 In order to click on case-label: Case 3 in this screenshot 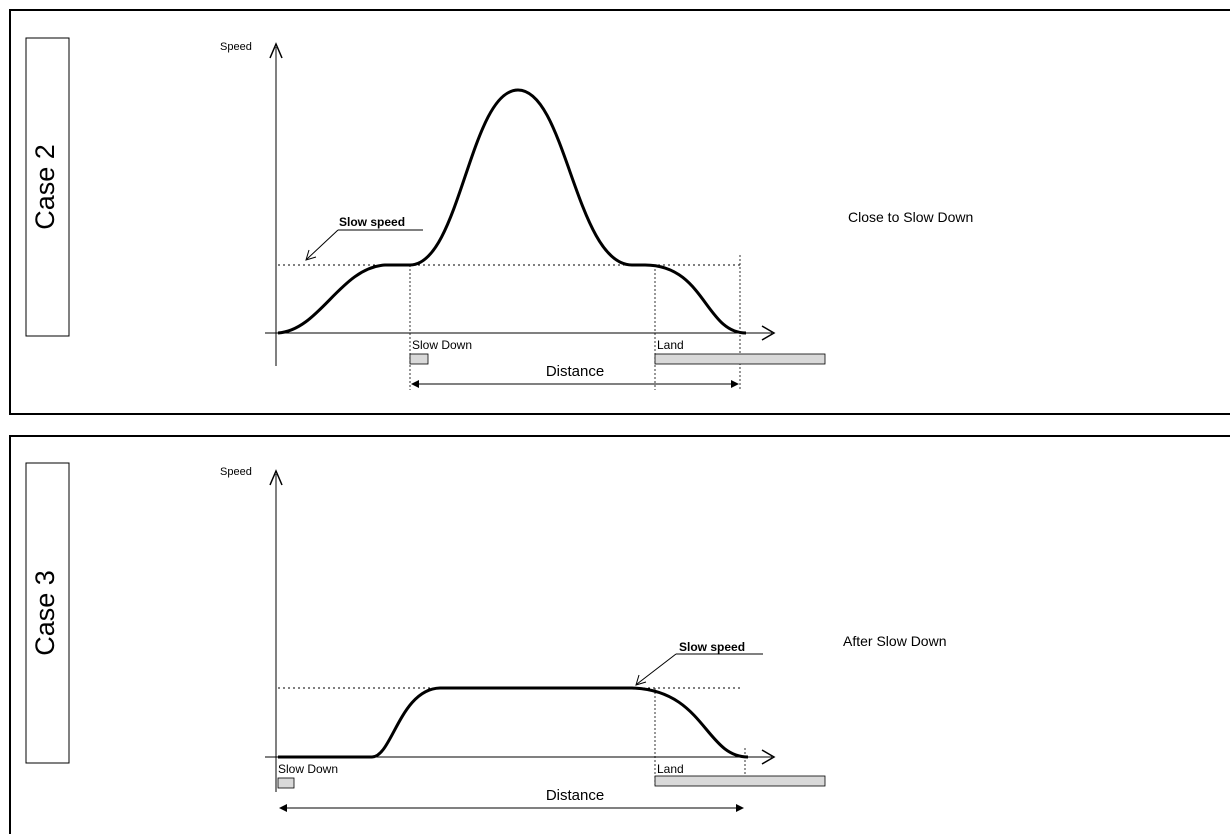, I will do `click(45, 613)`.